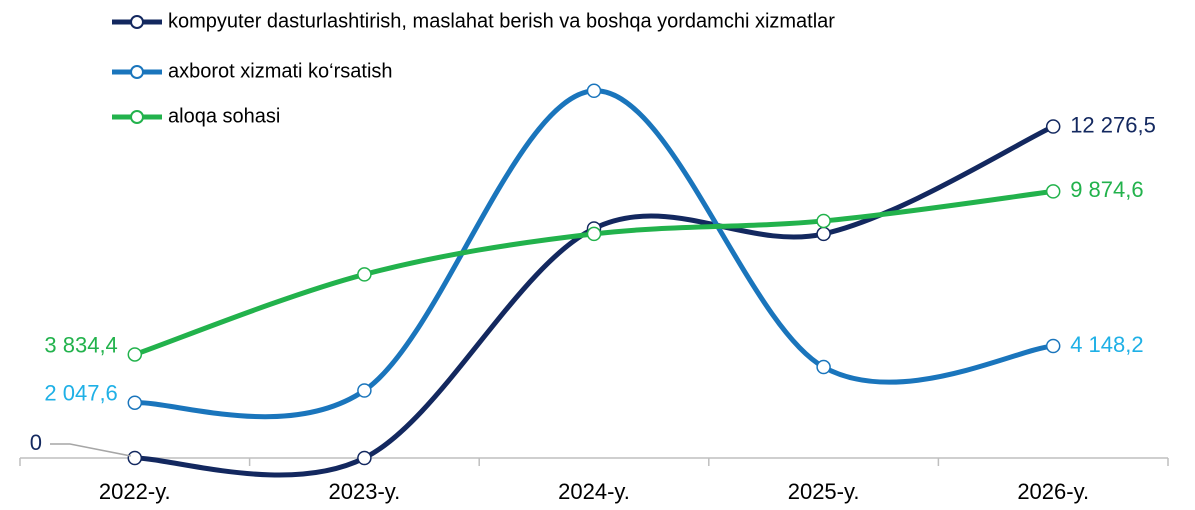 This screenshot has height=510, width=1195. I want to click on data-label: 3 834,4, so click(80, 344).